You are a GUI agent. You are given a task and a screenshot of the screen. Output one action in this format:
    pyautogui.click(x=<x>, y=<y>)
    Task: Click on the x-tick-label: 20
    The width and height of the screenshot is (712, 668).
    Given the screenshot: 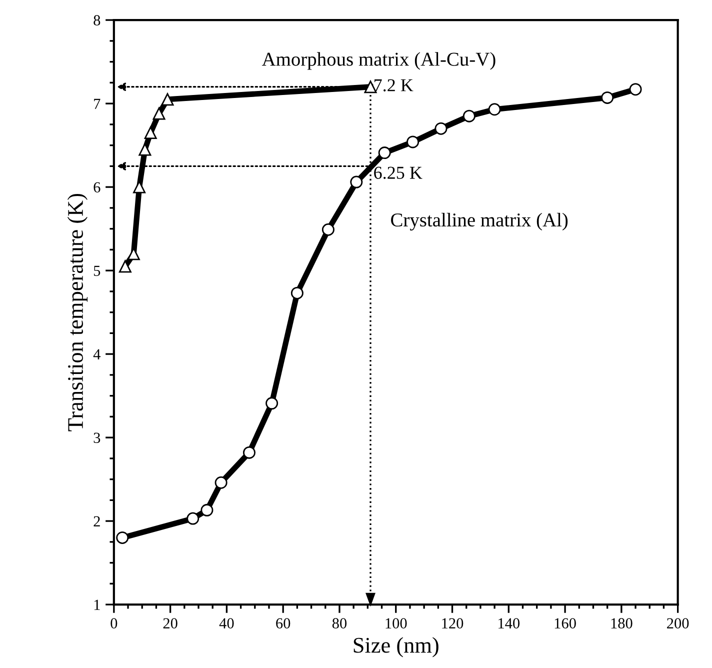 What is the action you would take?
    pyautogui.click(x=170, y=623)
    